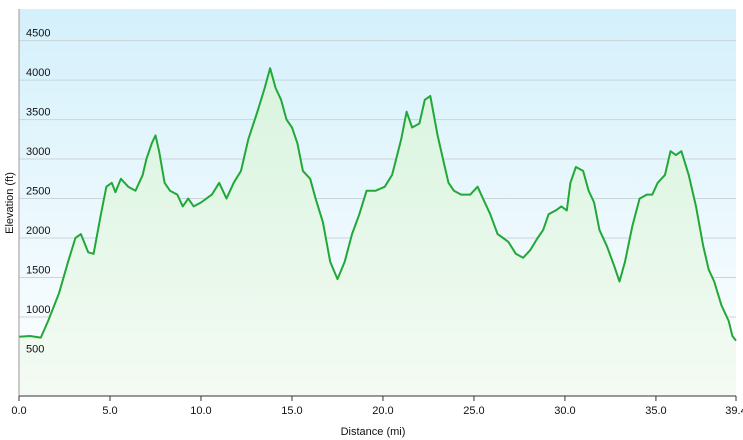  I want to click on x-tick-label: 39.4, so click(734, 411).